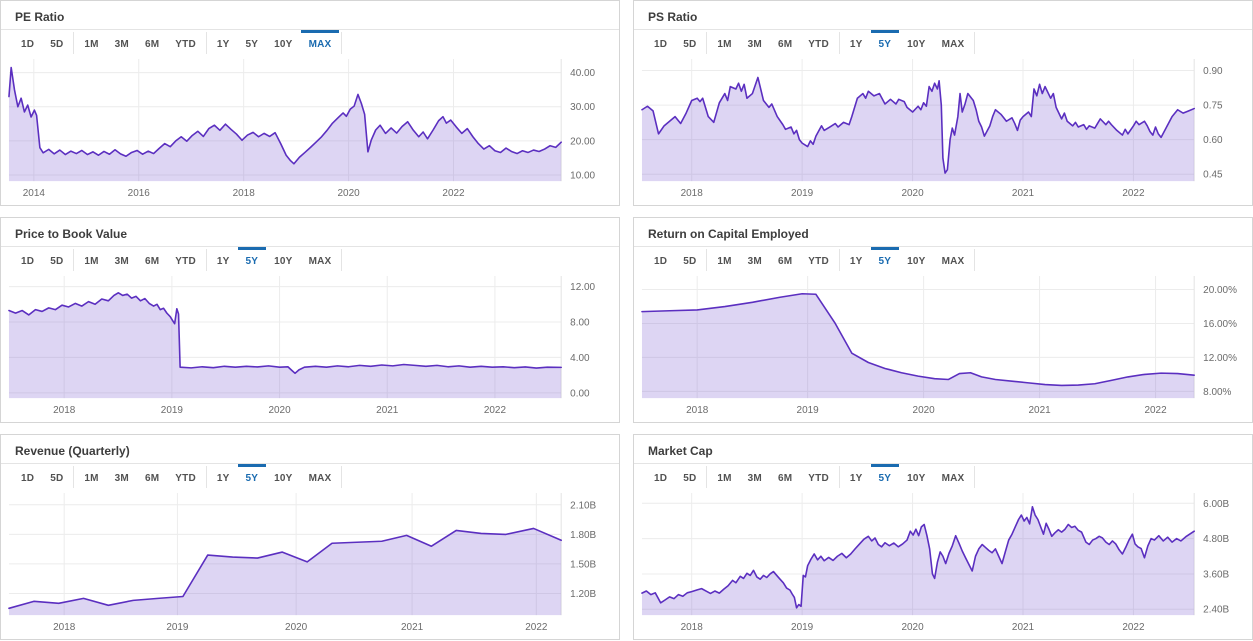 The image size is (1253, 641). What do you see at coordinates (918, 561) in the screenshot?
I see `area-fill-market-cap` at bounding box center [918, 561].